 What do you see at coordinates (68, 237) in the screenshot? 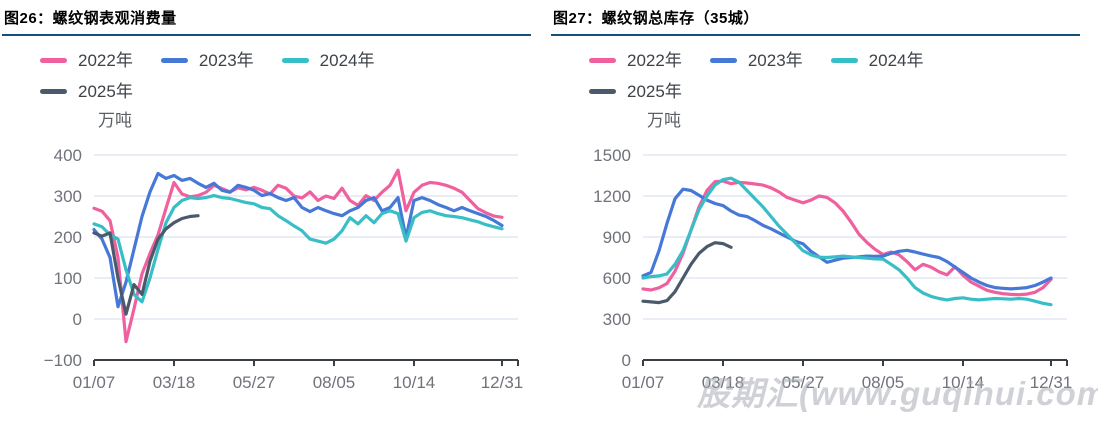
I see `y-tick-label: 200` at bounding box center [68, 237].